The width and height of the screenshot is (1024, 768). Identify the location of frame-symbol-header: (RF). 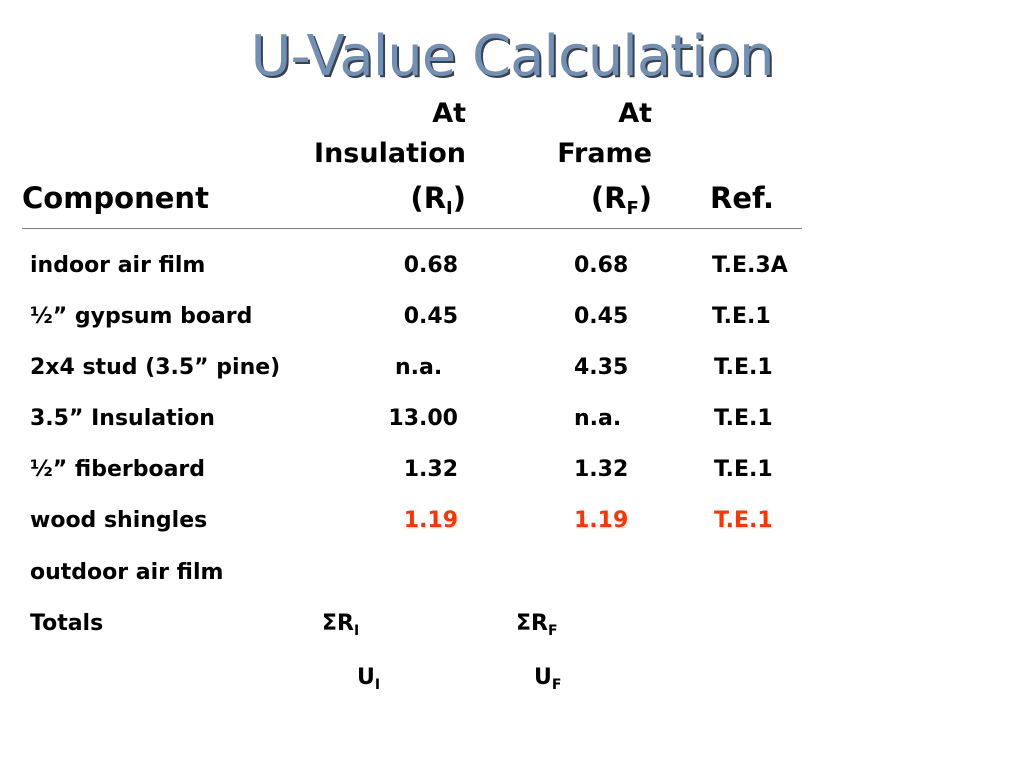
(621, 200).